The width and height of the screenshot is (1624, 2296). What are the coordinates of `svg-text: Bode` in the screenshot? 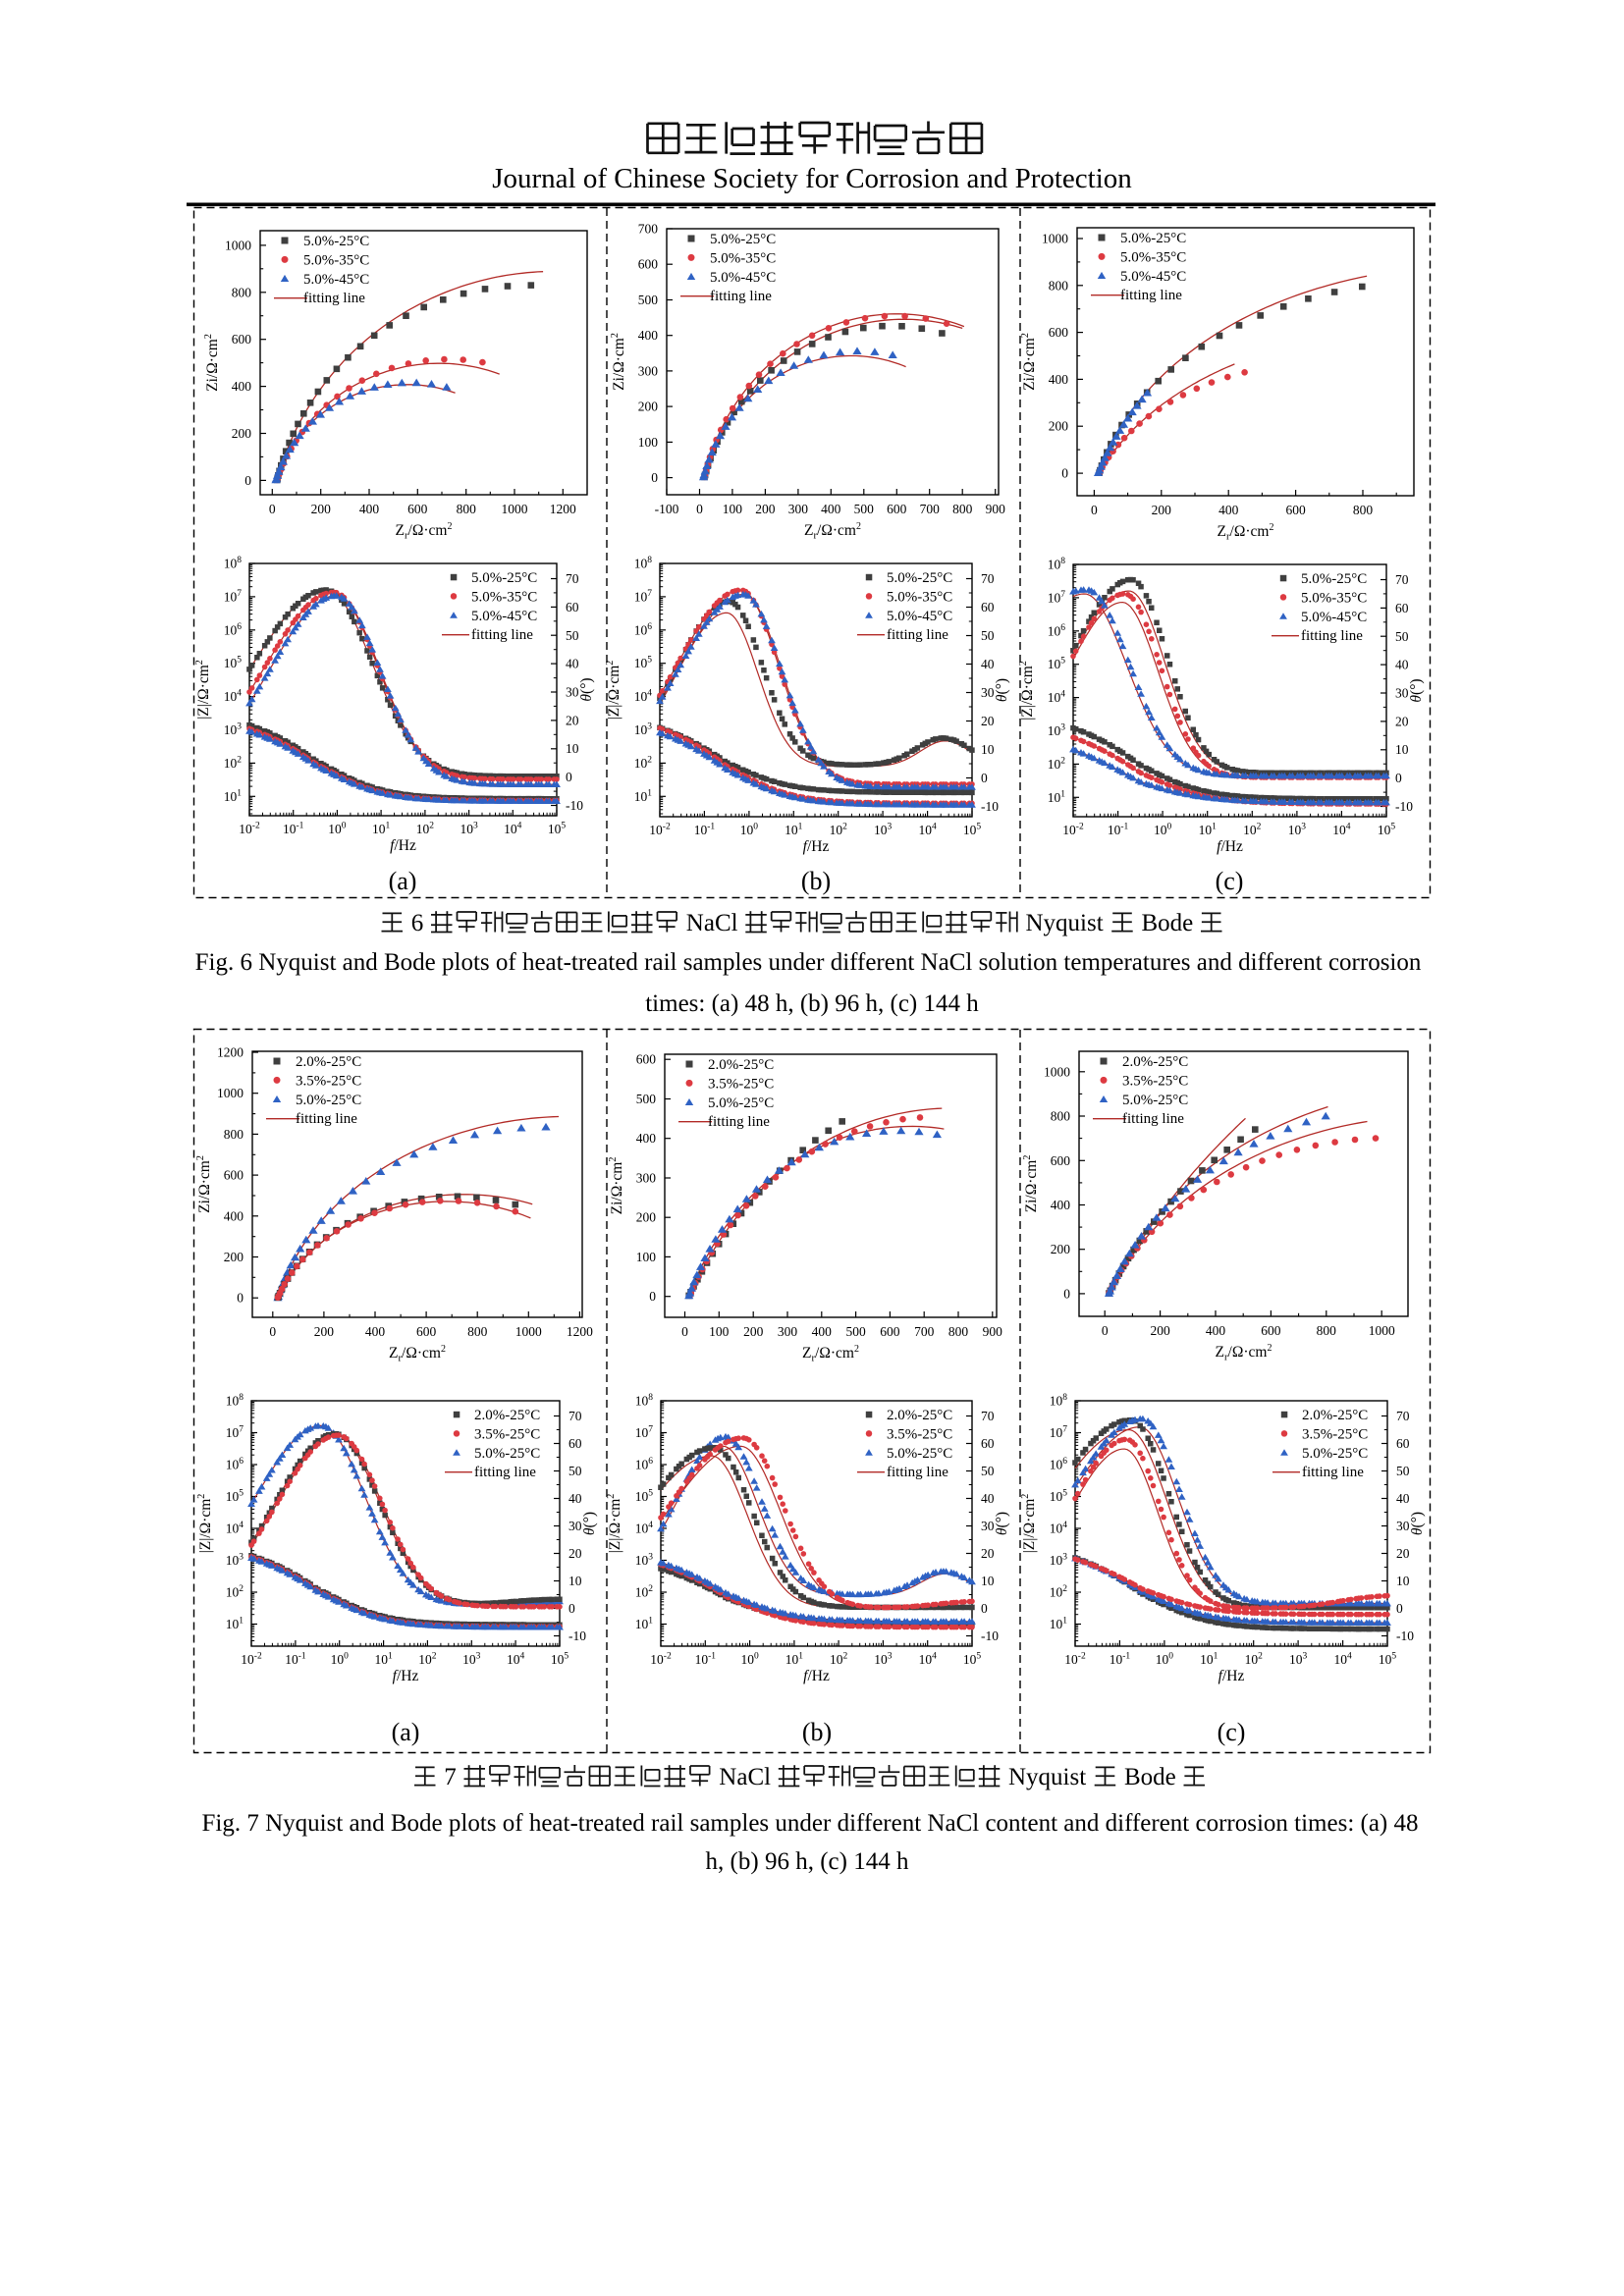 It's located at (1168, 923).